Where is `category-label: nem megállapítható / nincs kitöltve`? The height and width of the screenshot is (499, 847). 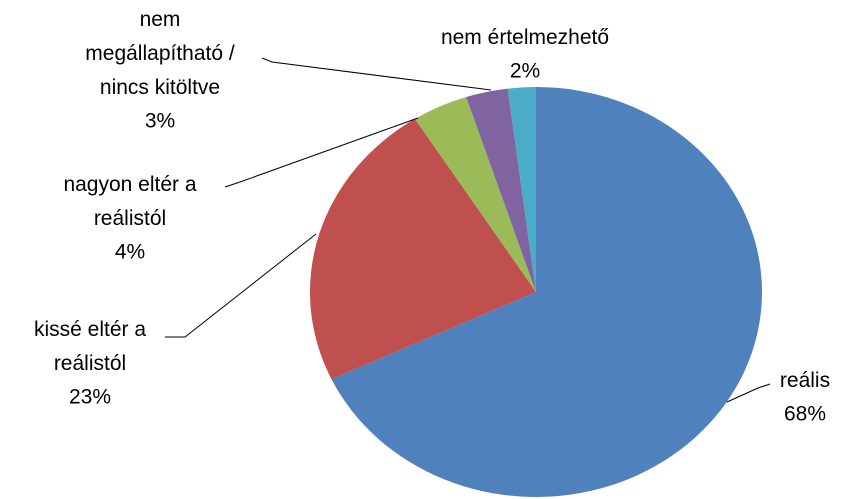 category-label: nem megállapítható / nincs kitöltve is located at coordinates (160, 53).